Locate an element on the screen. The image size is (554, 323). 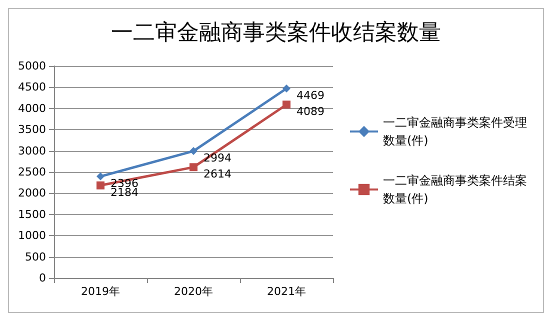
y-tick-label: 3000 is located at coordinates (32, 151).